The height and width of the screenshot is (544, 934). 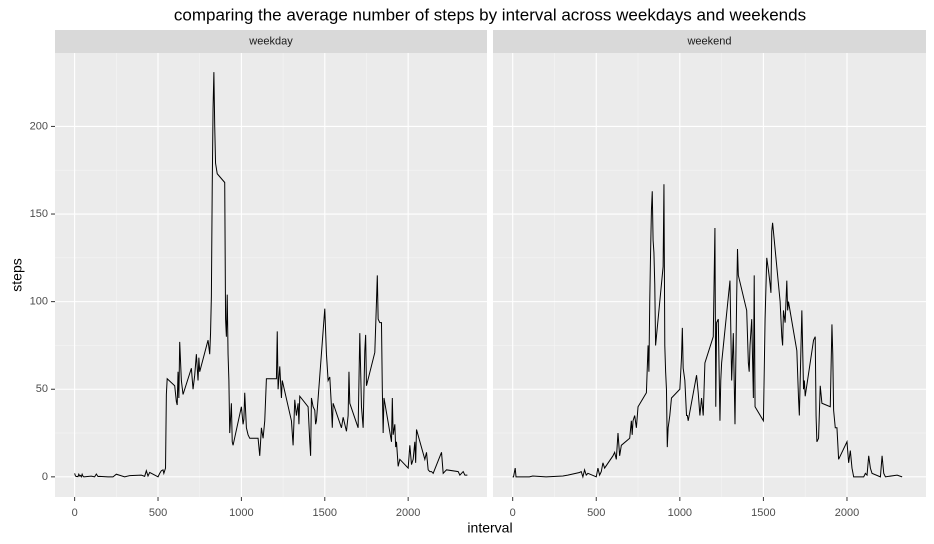 I want to click on y-axis-title: steps, so click(x=17, y=274).